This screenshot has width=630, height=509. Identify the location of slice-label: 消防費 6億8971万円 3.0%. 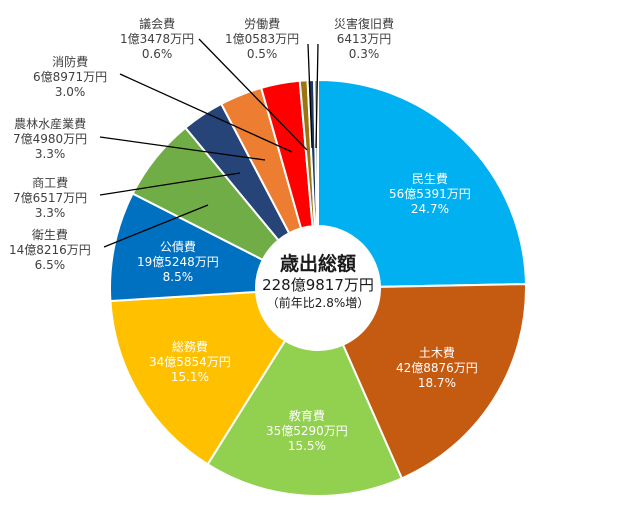
(70, 77).